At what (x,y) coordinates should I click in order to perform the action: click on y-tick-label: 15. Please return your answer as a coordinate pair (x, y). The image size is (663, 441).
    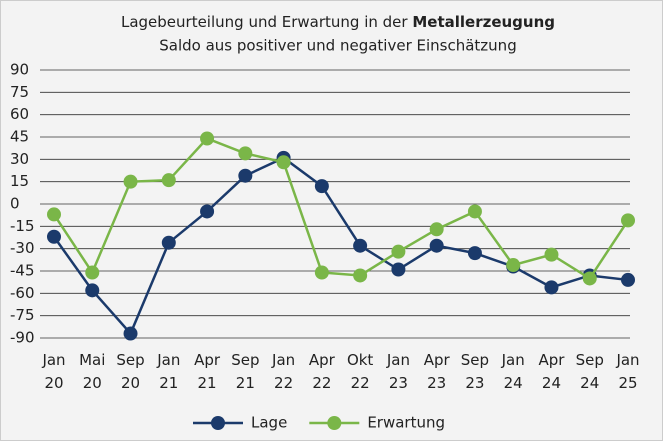
    Looking at the image, I should click on (19, 181).